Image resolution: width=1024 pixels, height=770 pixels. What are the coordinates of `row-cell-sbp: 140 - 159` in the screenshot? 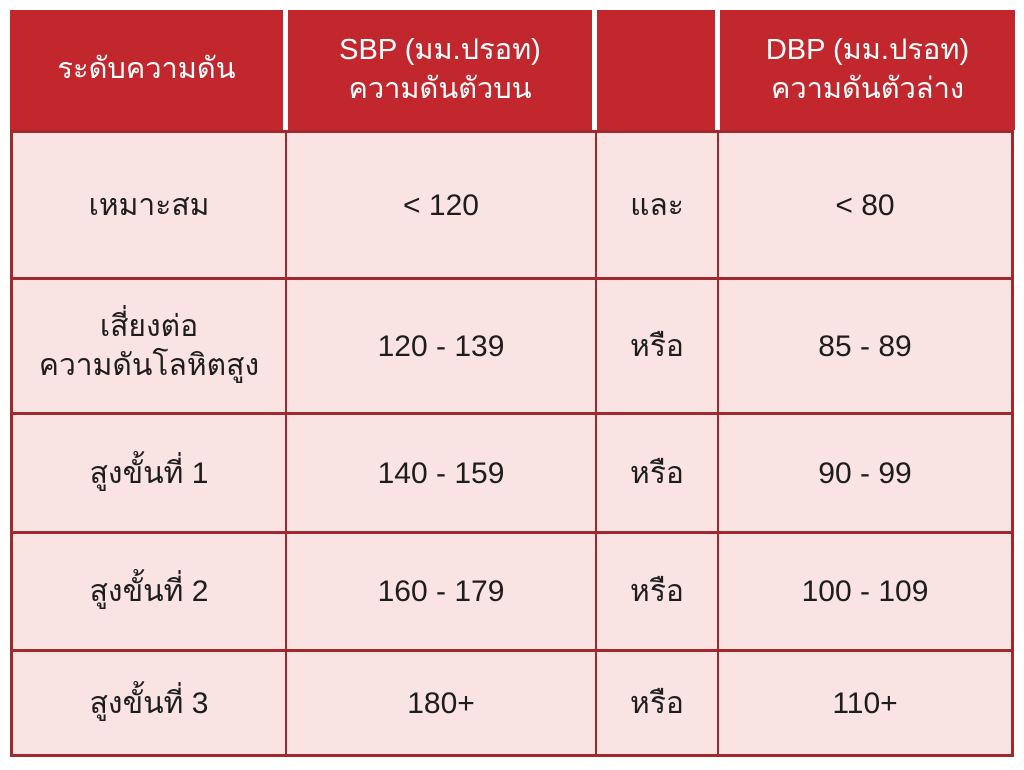 It's located at (440, 471).